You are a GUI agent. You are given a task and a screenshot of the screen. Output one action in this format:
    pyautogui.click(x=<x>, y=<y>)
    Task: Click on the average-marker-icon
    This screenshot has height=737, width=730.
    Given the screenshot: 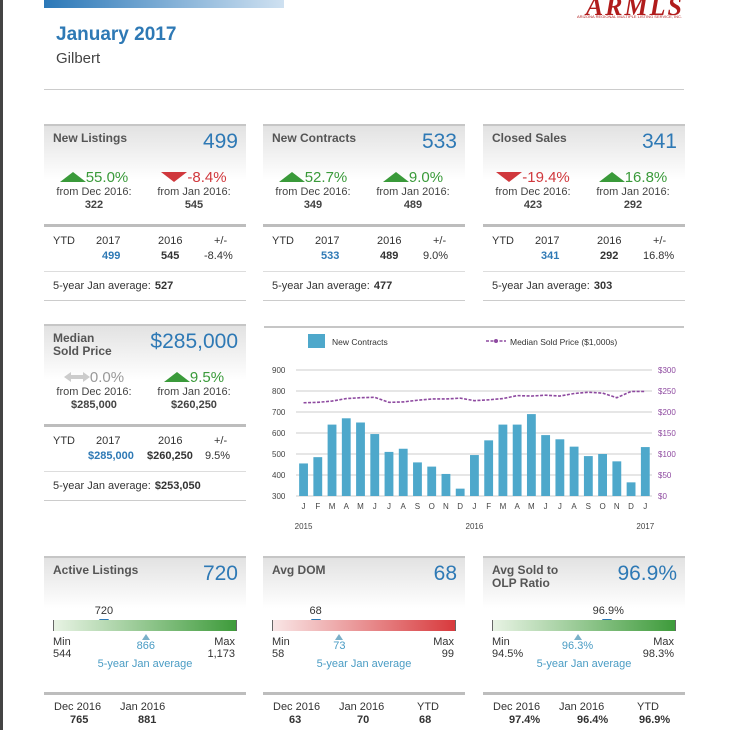 What is the action you would take?
    pyautogui.click(x=339, y=637)
    